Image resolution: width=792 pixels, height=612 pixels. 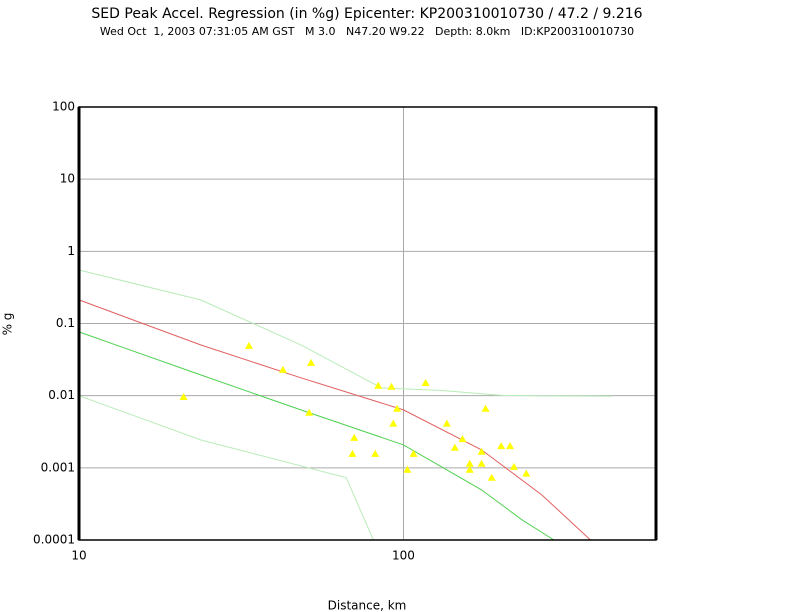 I want to click on x-axis-label: Distance, km, so click(x=367, y=605).